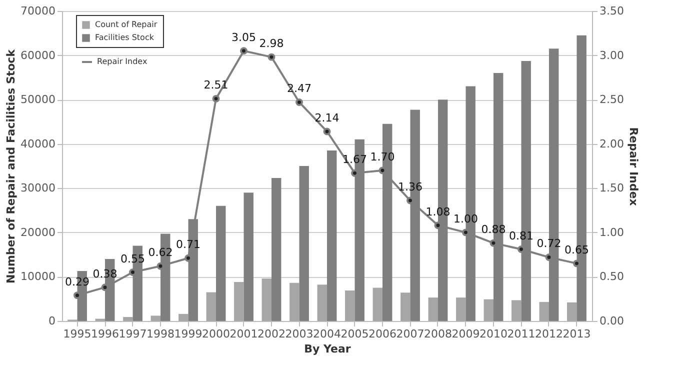 The width and height of the screenshot is (677, 367). Describe the element at coordinates (122, 61) in the screenshot. I see `legend-label: Repair Index` at that location.